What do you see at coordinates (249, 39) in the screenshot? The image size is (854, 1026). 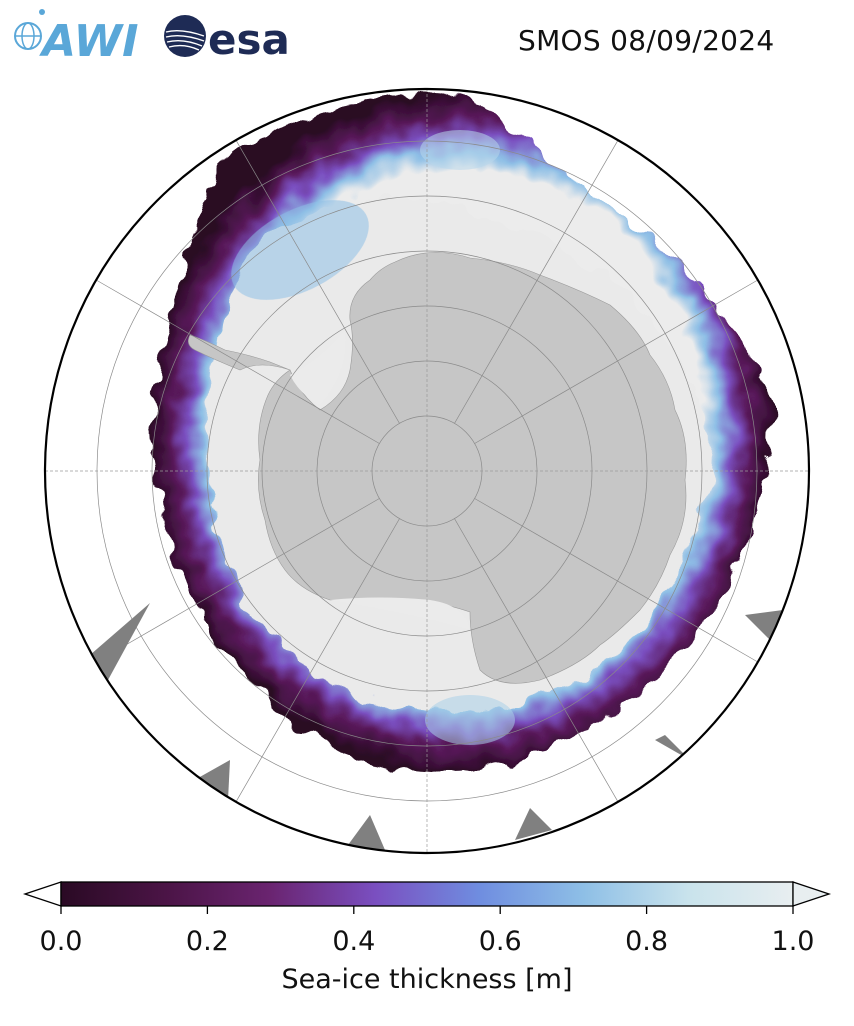 I see `esa-logo-text: esa` at bounding box center [249, 39].